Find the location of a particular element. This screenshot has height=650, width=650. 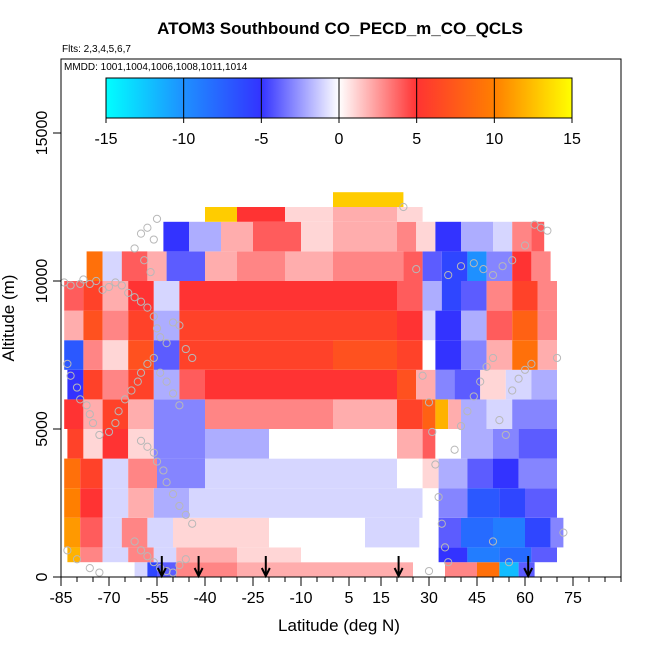

colorbar-tick-label: 0 is located at coordinates (339, 139).